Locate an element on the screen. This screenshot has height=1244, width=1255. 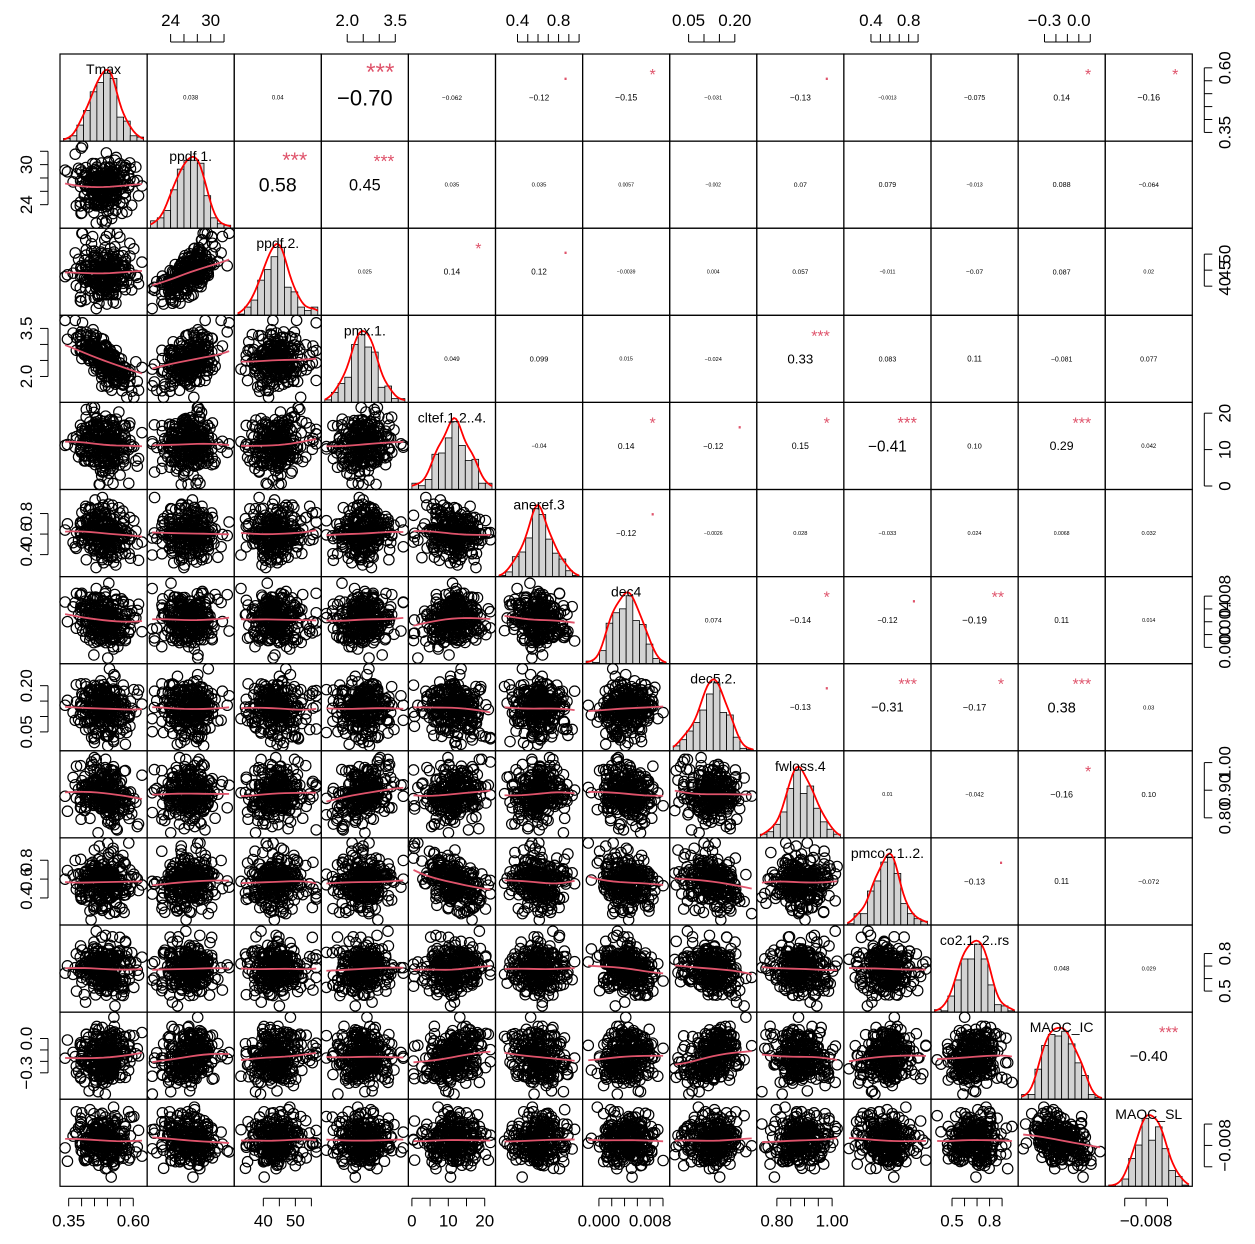
correlation-label: −0.075 is located at coordinates (974, 98).